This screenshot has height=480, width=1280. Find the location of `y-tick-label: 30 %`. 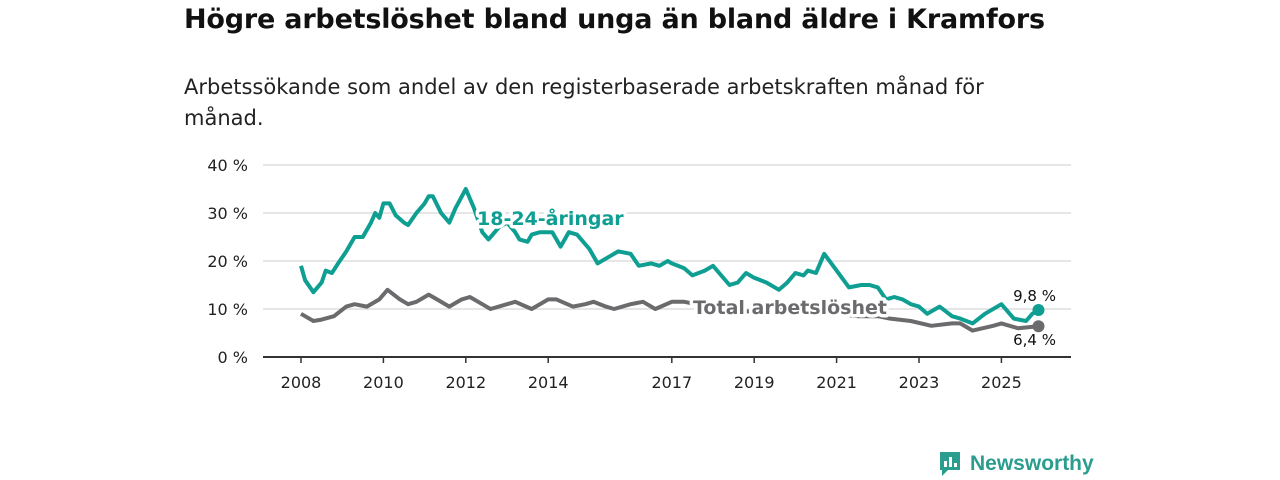

y-tick-label: 30 % is located at coordinates (227, 213).